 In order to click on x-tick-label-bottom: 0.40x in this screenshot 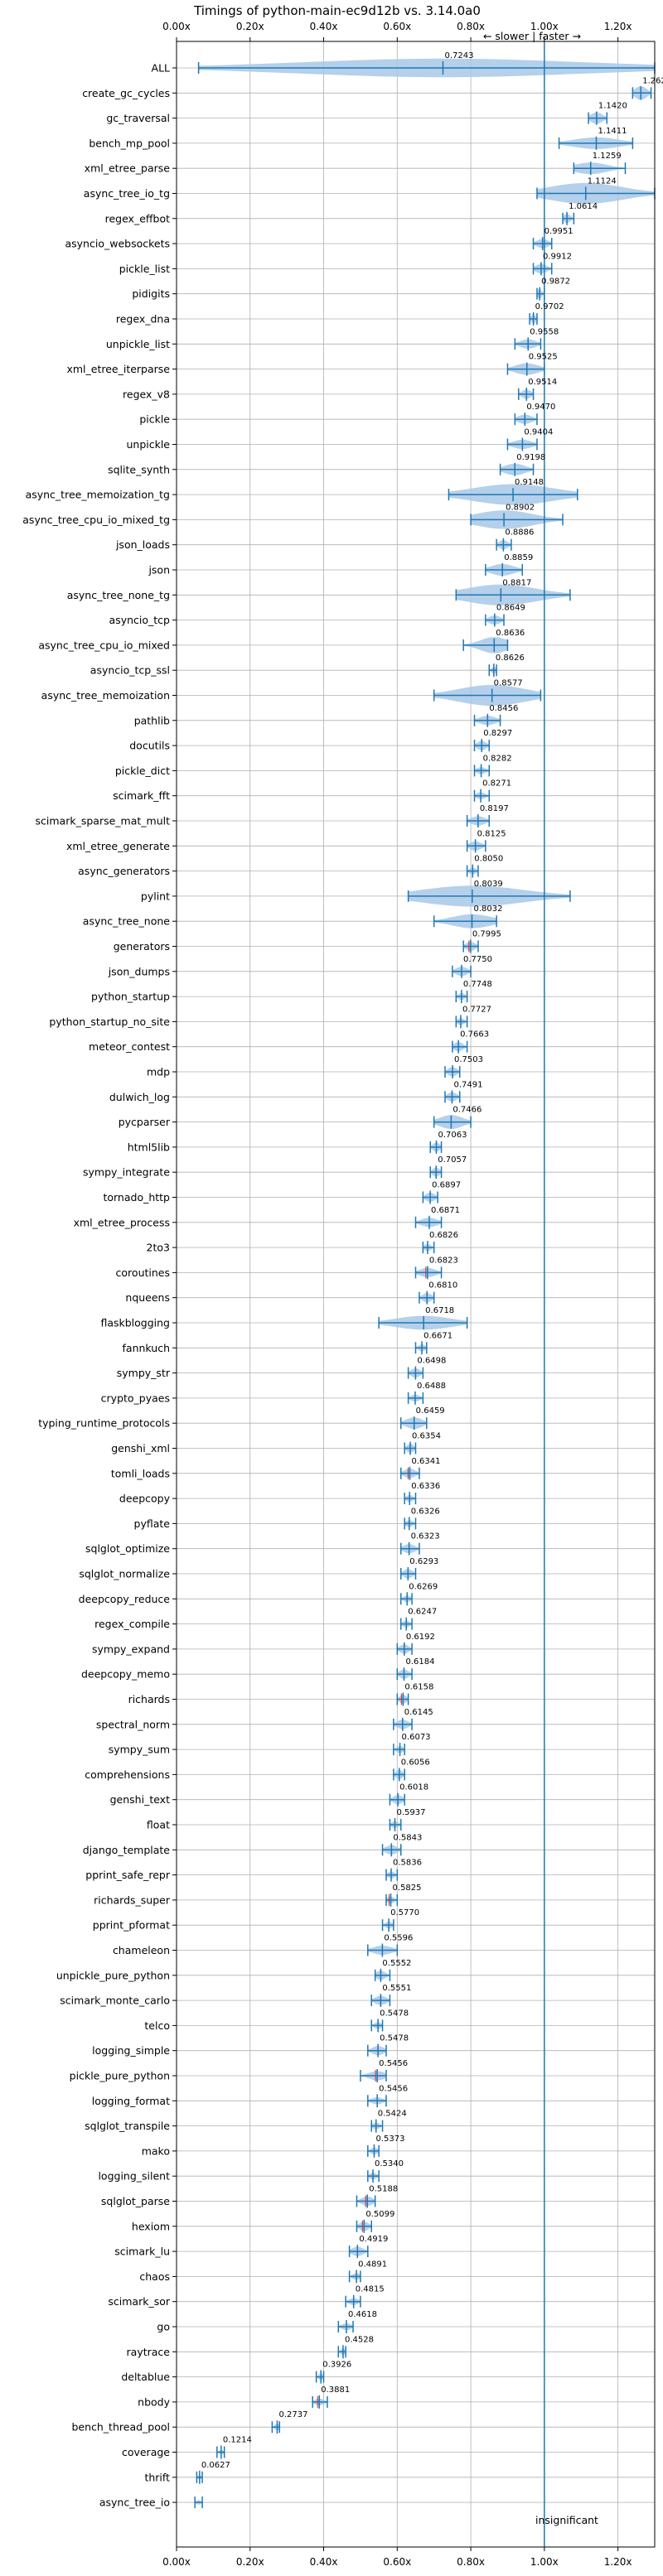, I will do `click(324, 2562)`.